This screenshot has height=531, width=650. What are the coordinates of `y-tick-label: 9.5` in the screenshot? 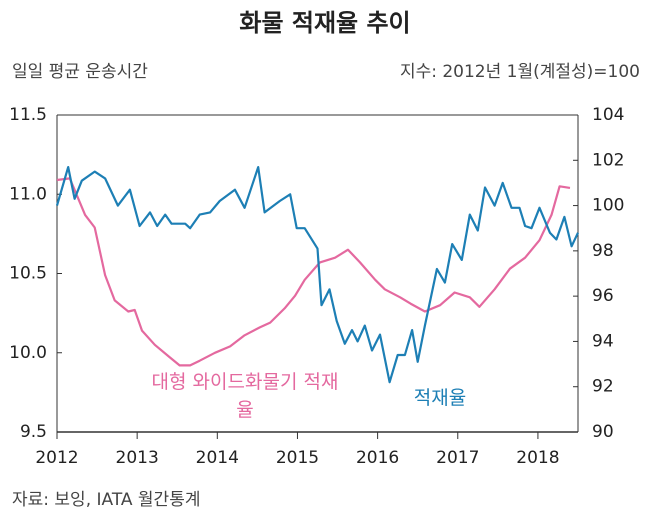 It's located at (33, 432).